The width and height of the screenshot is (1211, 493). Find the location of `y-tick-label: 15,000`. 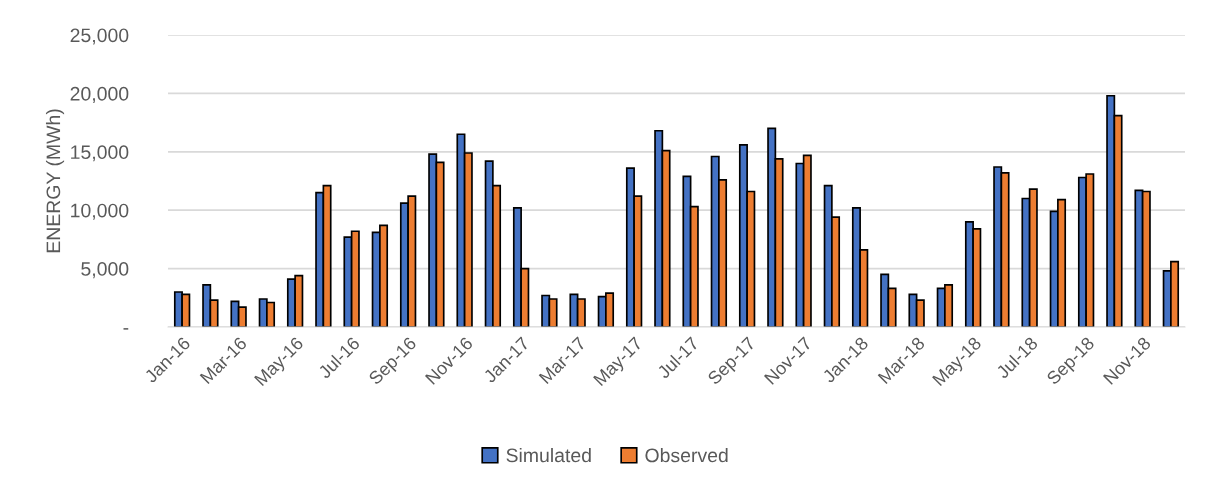

y-tick-label: 15,000 is located at coordinates (100, 153).